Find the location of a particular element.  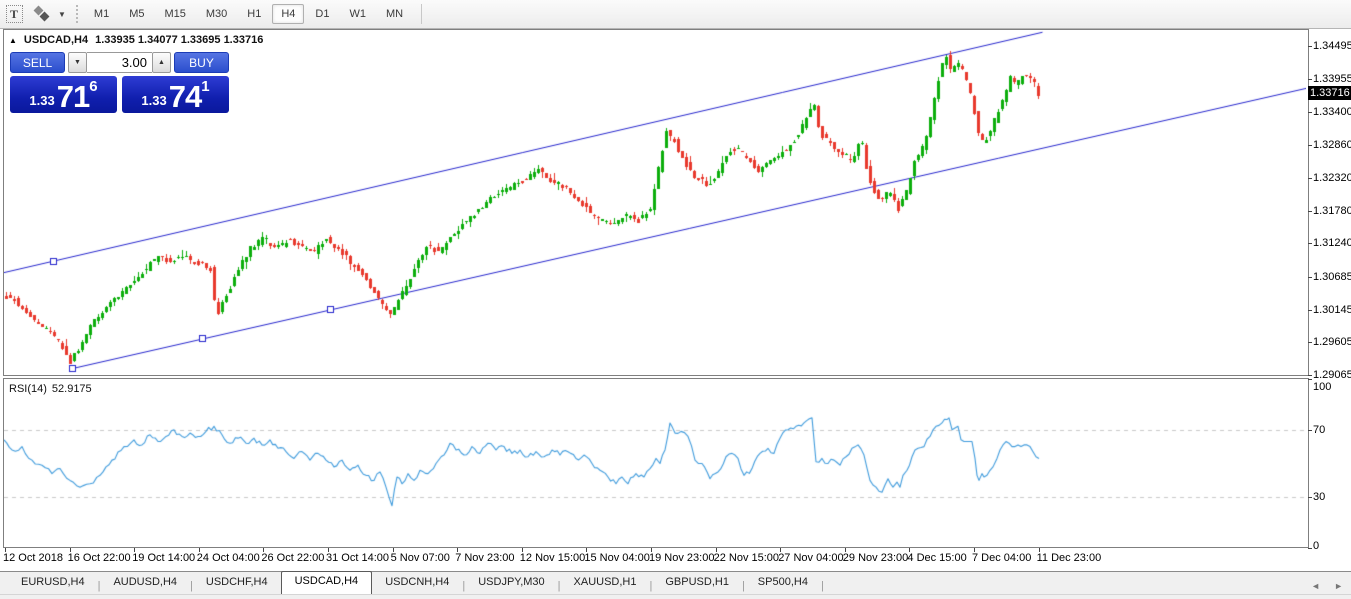

chart-ohlc-values: 1.33935 1.34077 1.33695 1.33716 is located at coordinates (179, 40).